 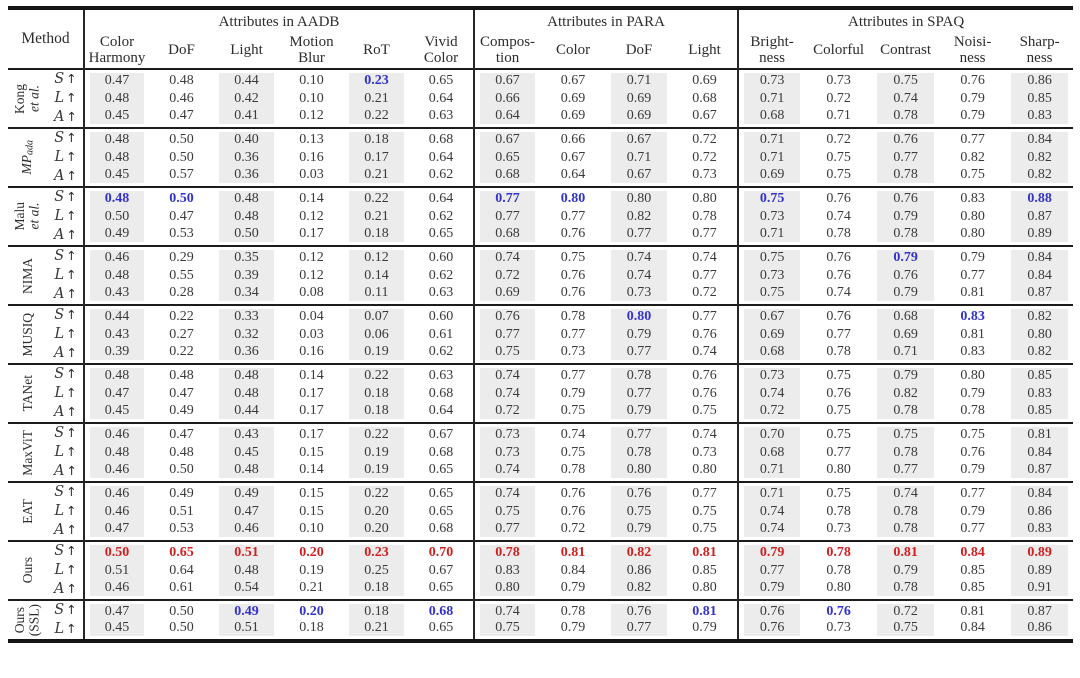 What do you see at coordinates (311, 469) in the screenshot?
I see `value-cell: 0.14` at bounding box center [311, 469].